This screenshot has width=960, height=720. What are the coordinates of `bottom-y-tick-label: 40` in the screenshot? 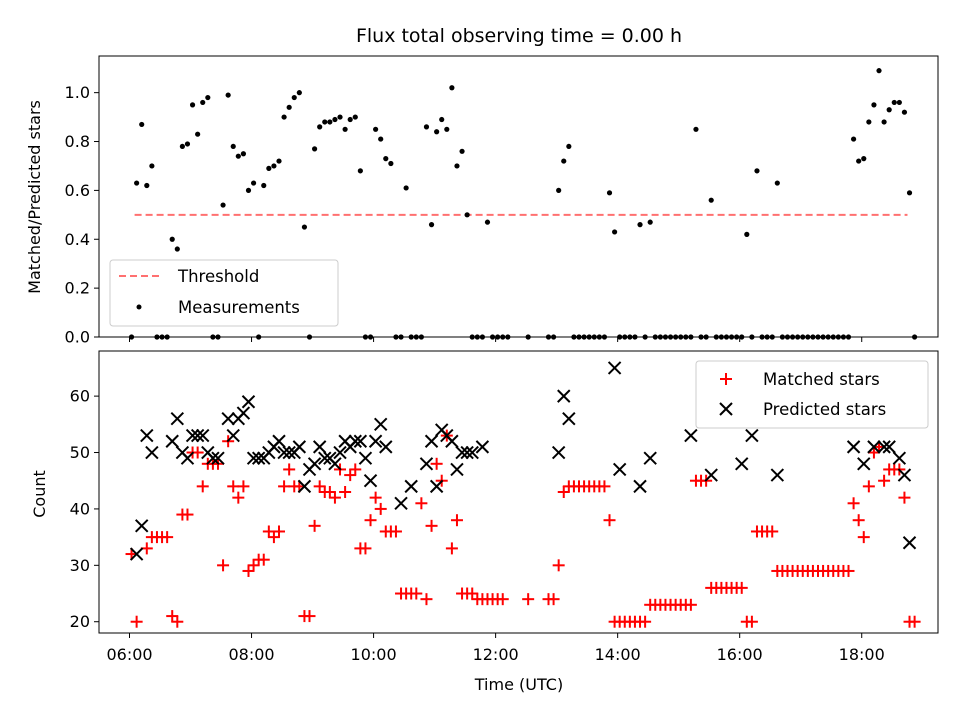 It's located at (80, 508).